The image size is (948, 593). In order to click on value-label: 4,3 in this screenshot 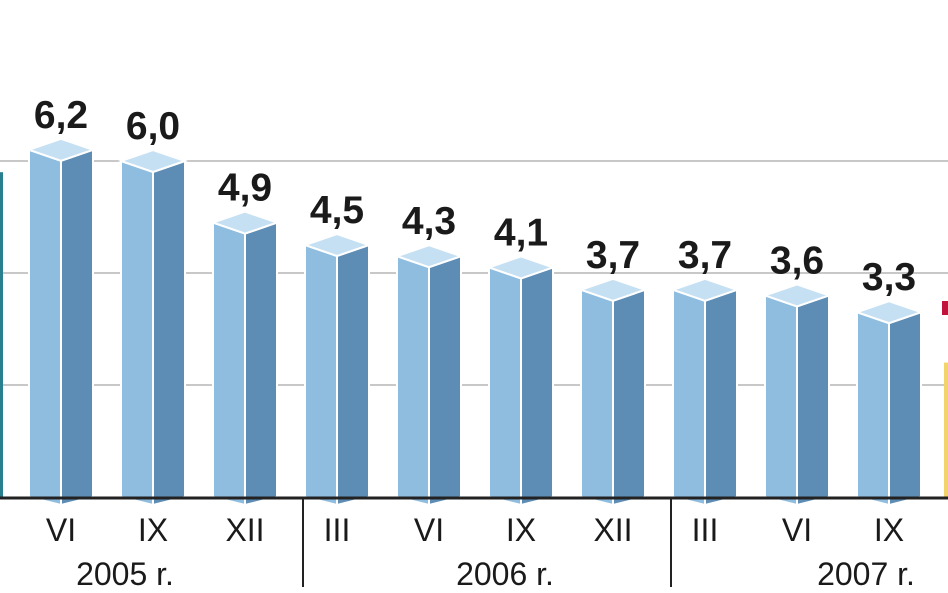, I will do `click(429, 221)`.